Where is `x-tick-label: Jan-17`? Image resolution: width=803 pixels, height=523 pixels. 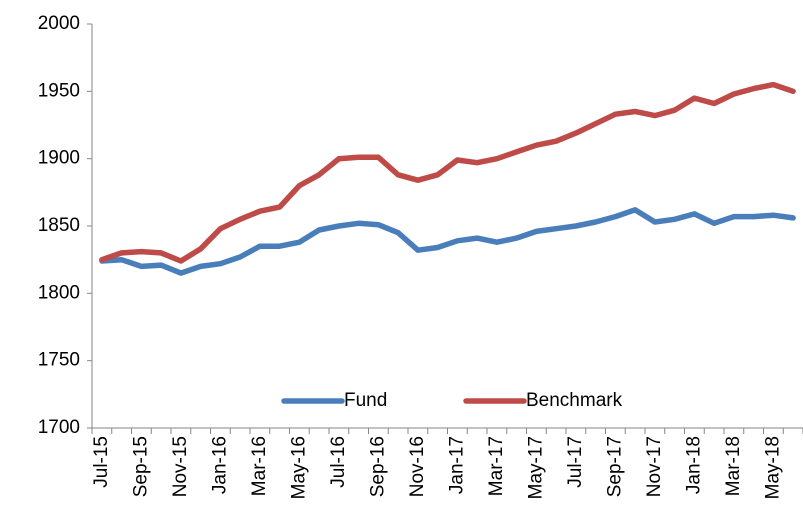
x-tick-label: Jan-17 is located at coordinates (456, 465).